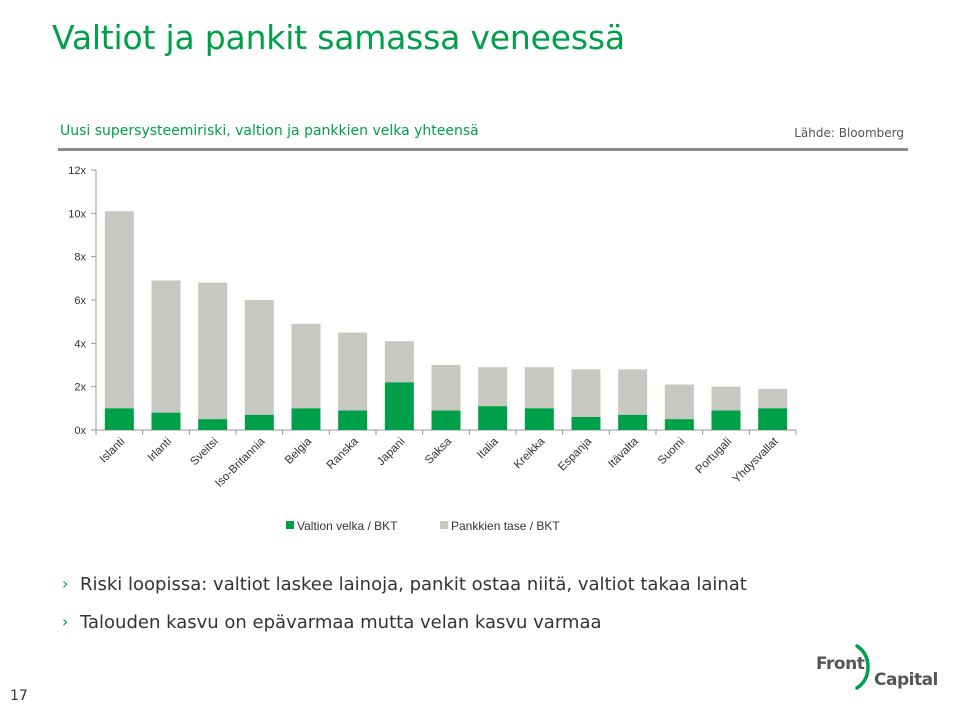 The height and width of the screenshot is (704, 960). I want to click on logo-text-capital: Capital, so click(906, 680).